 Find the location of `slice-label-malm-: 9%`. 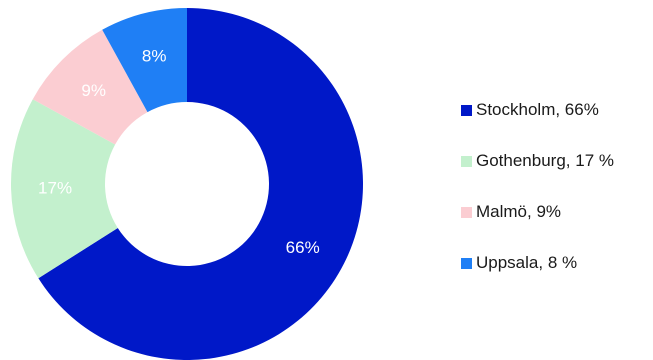

slice-label-malm-: 9% is located at coordinates (93, 90).